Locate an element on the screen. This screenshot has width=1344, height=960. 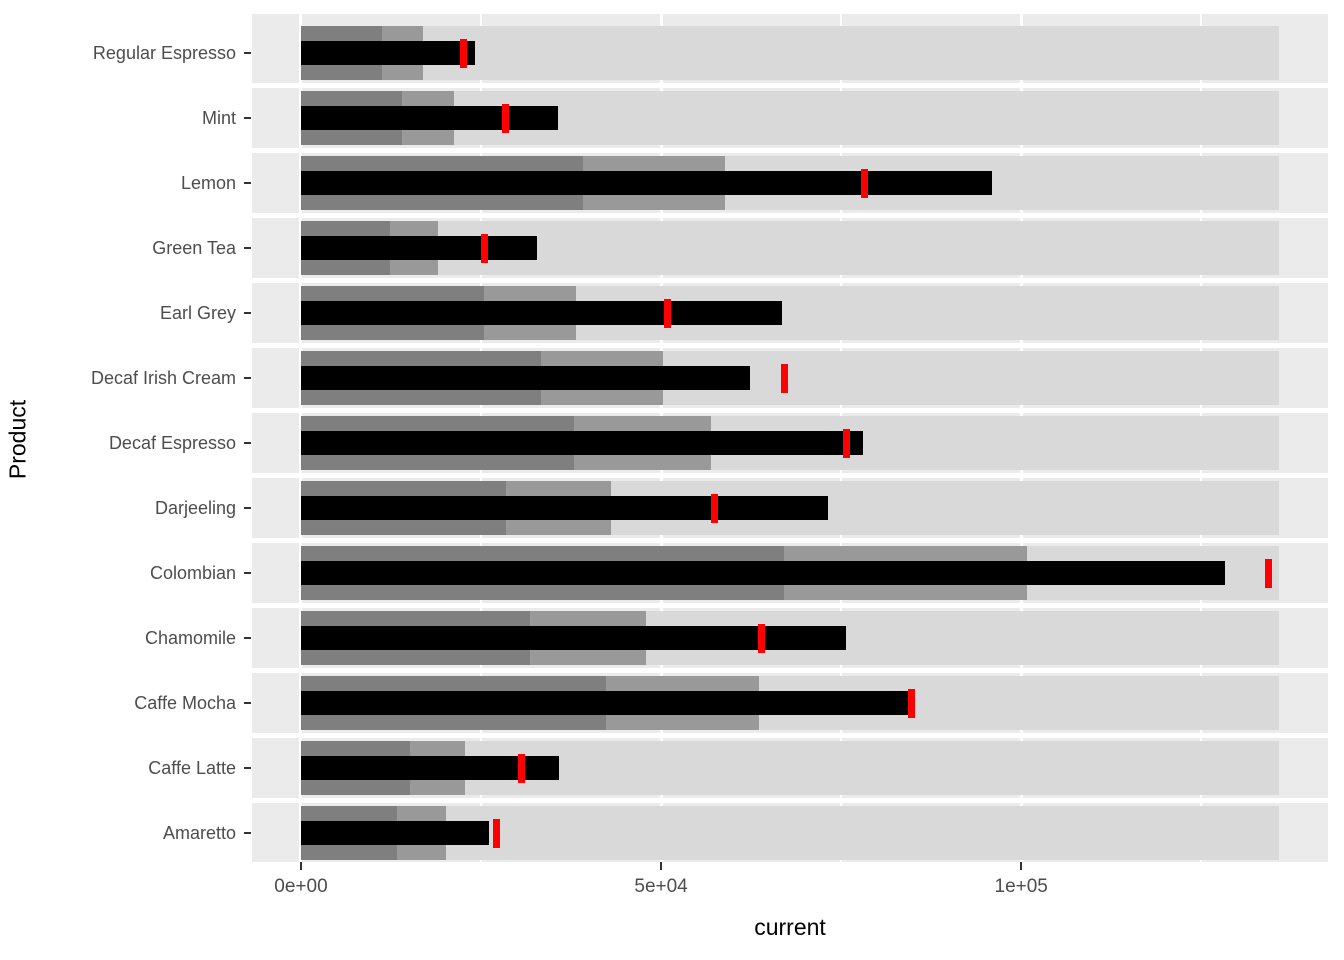
y-tick-label: Green Tea is located at coordinates (194, 248).